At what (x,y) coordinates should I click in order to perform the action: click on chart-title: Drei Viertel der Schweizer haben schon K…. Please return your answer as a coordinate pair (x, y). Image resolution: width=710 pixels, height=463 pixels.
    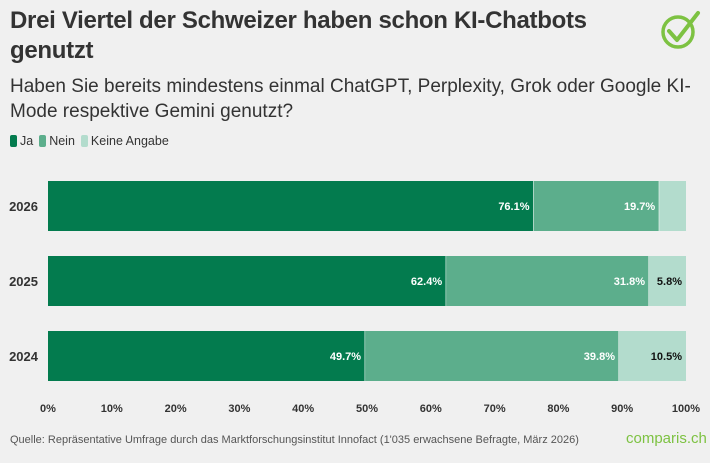
    Looking at the image, I should click on (298, 35).